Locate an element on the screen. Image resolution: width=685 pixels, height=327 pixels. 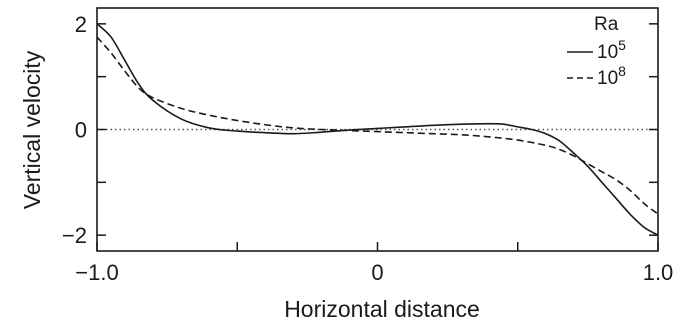
x-tick-label: 1.0 is located at coordinates (658, 272).